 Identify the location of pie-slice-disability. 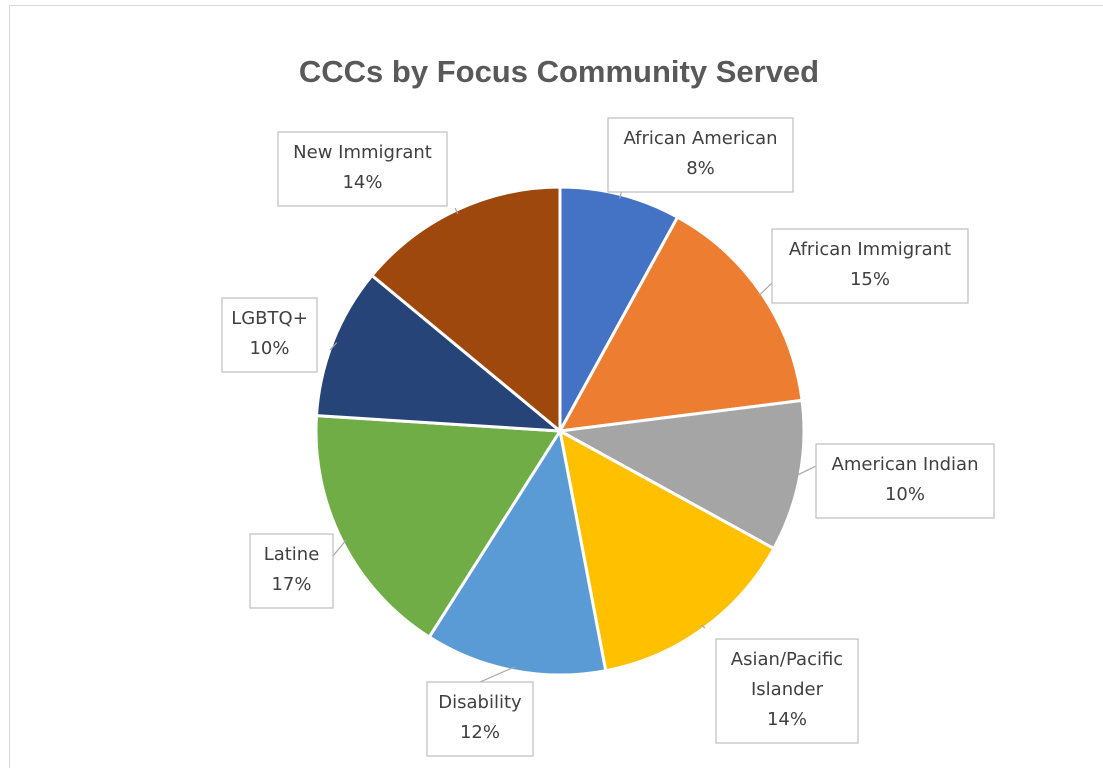
(517, 553).